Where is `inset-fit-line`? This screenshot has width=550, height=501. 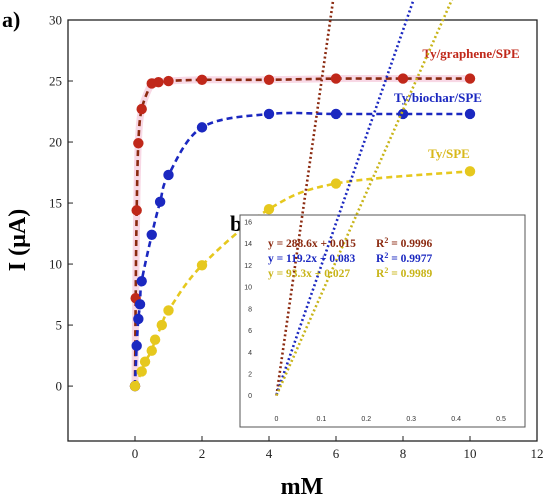 inset-fit-line is located at coordinates (305, 198).